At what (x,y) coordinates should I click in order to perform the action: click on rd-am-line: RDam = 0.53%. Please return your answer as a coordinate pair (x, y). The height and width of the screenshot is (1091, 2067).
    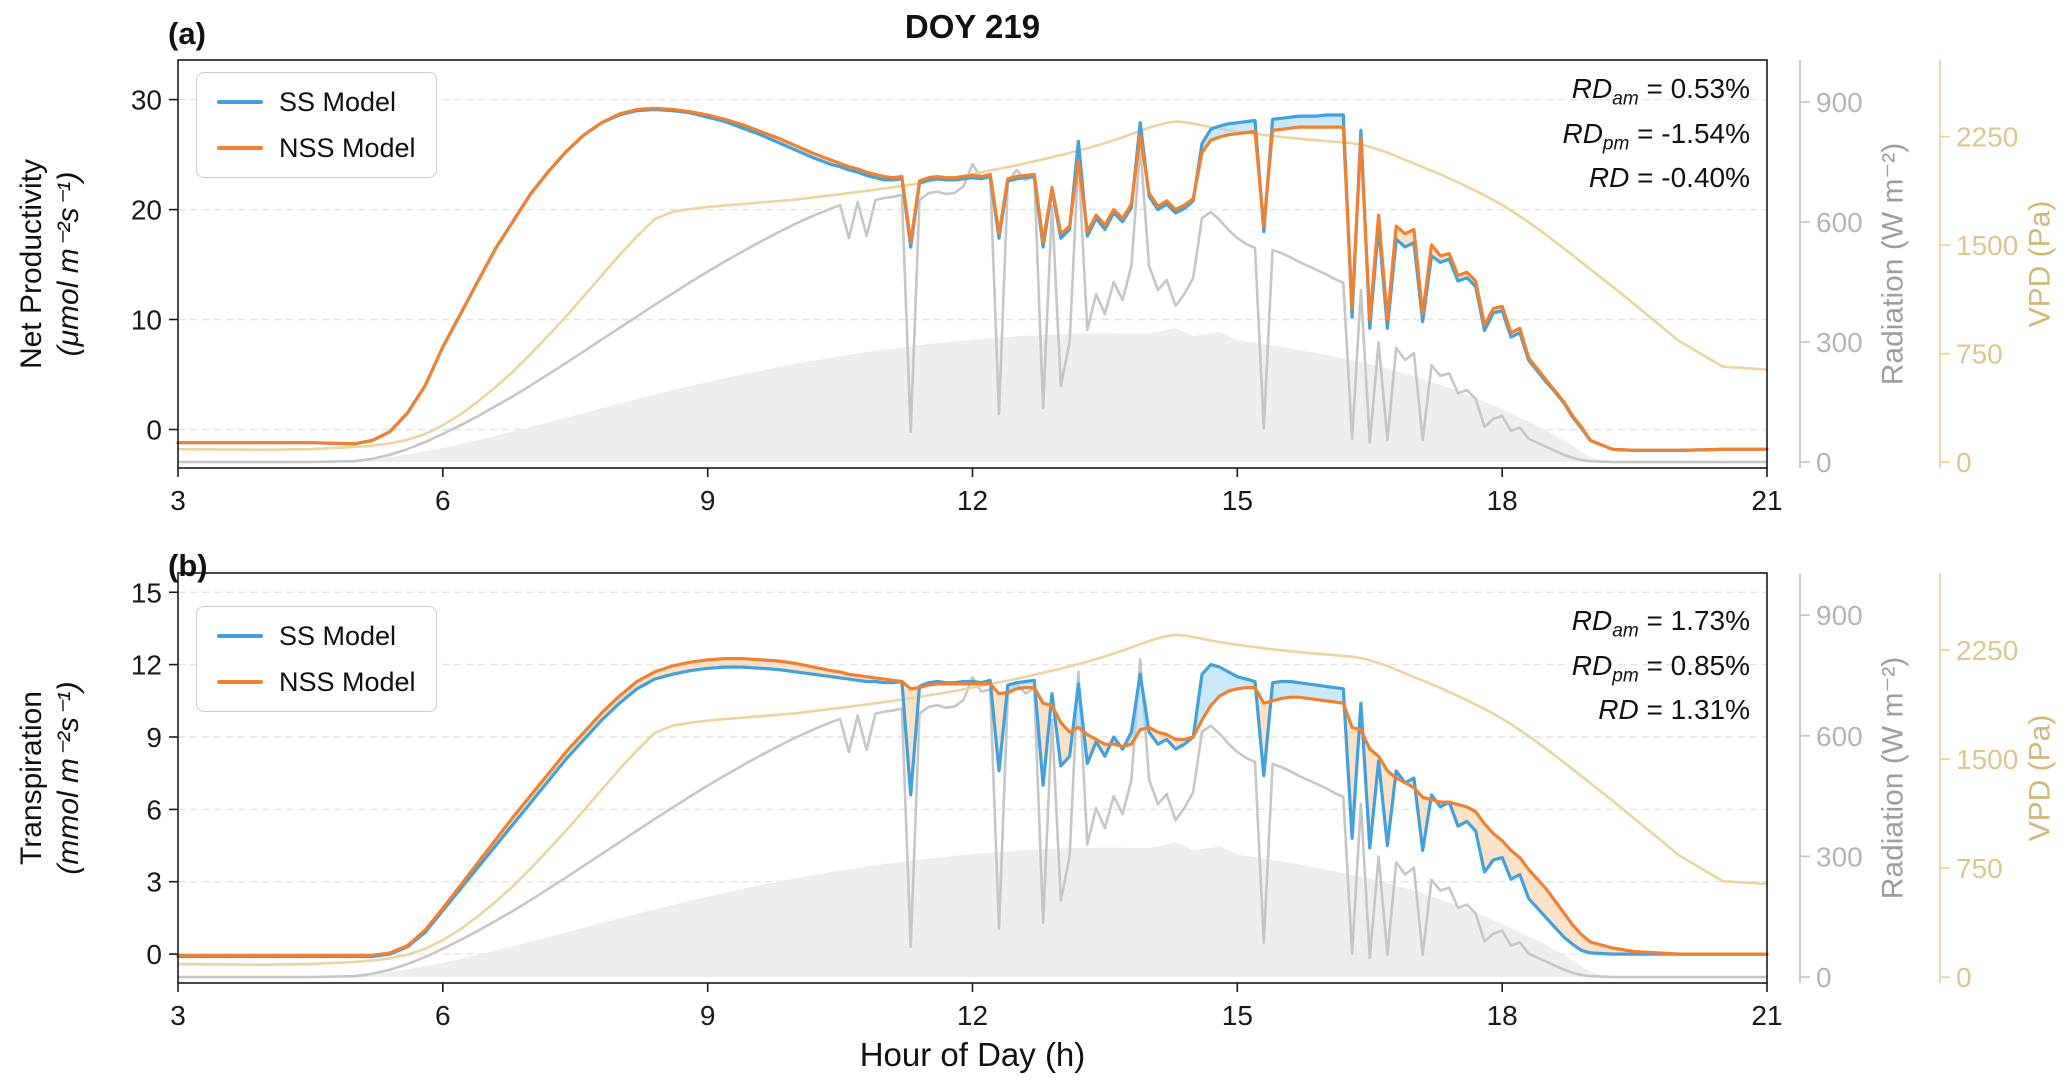
    Looking at the image, I should click on (1660, 91).